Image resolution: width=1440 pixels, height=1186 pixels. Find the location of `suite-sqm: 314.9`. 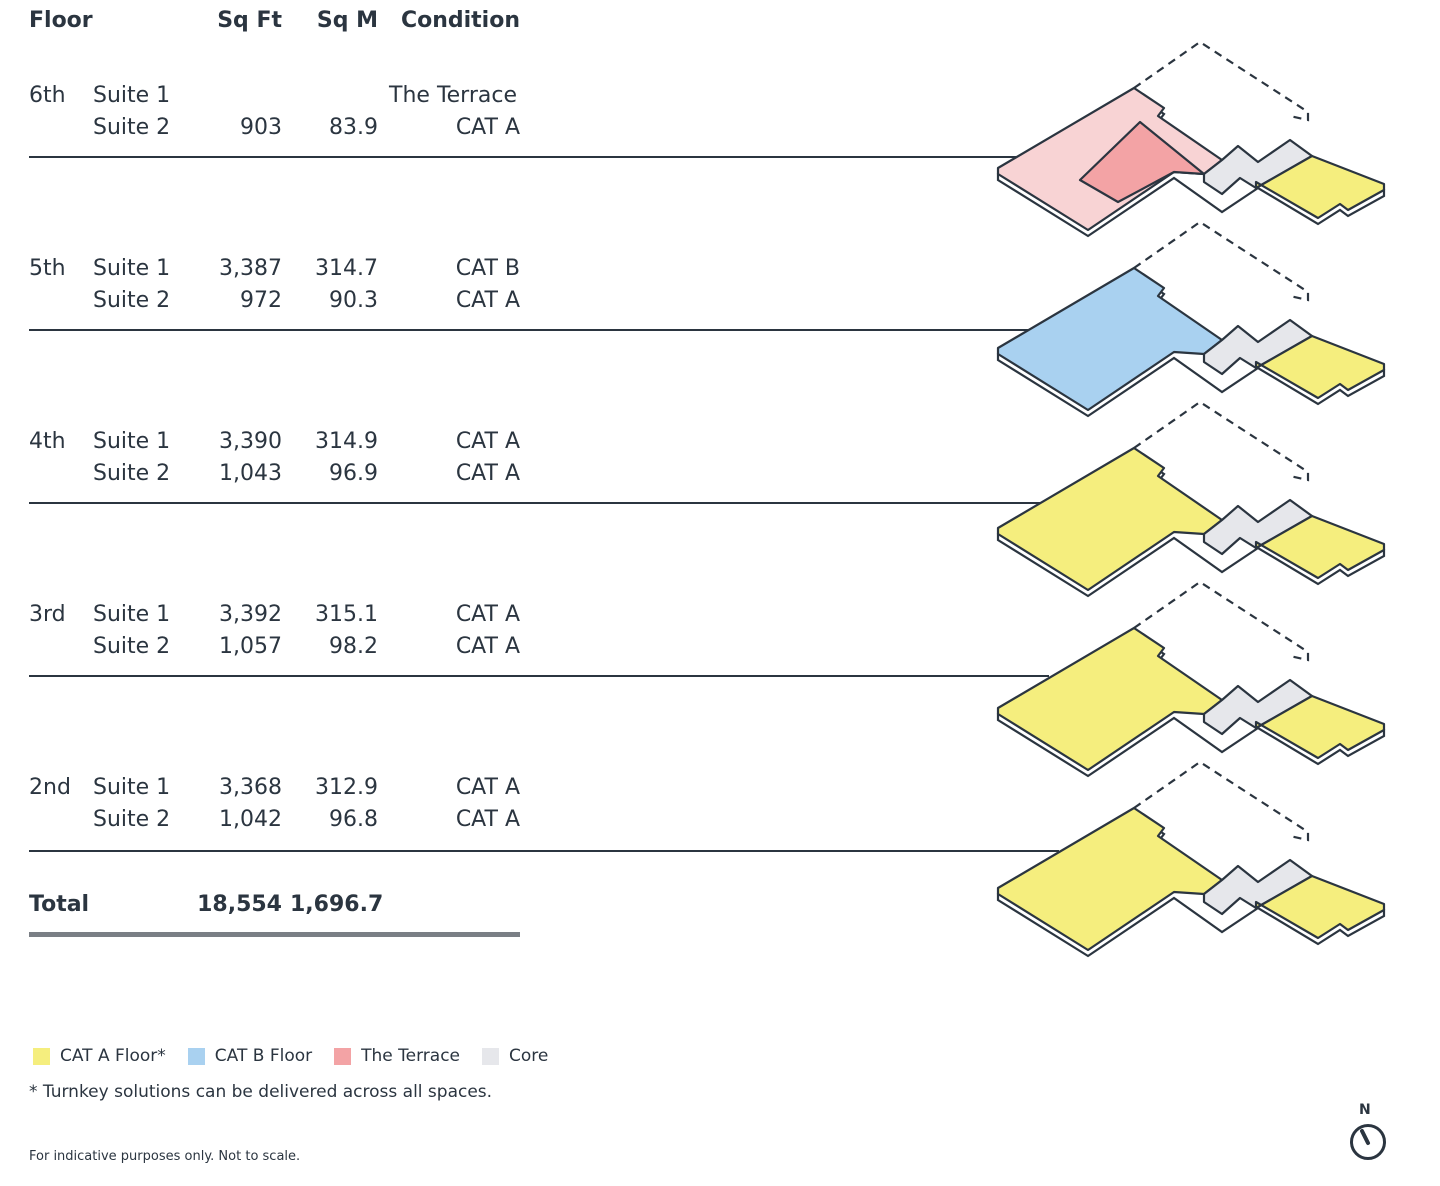

suite-sqm: 314.9 is located at coordinates (346, 441).